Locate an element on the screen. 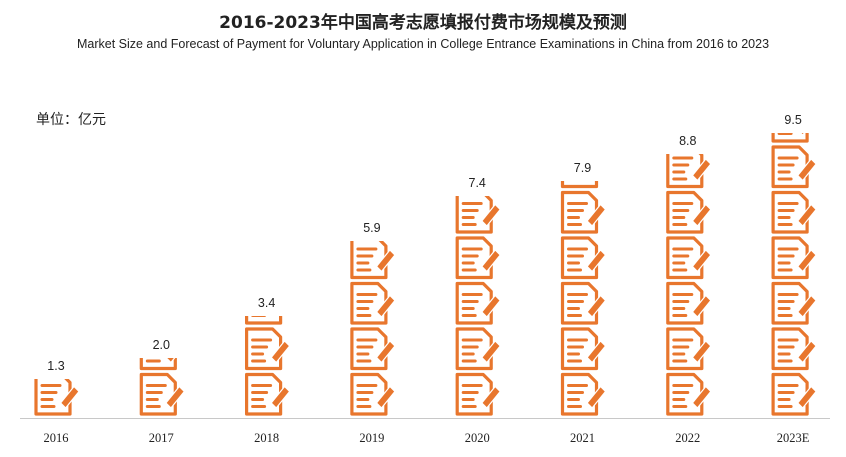  bar-2018 is located at coordinates (268, 366).